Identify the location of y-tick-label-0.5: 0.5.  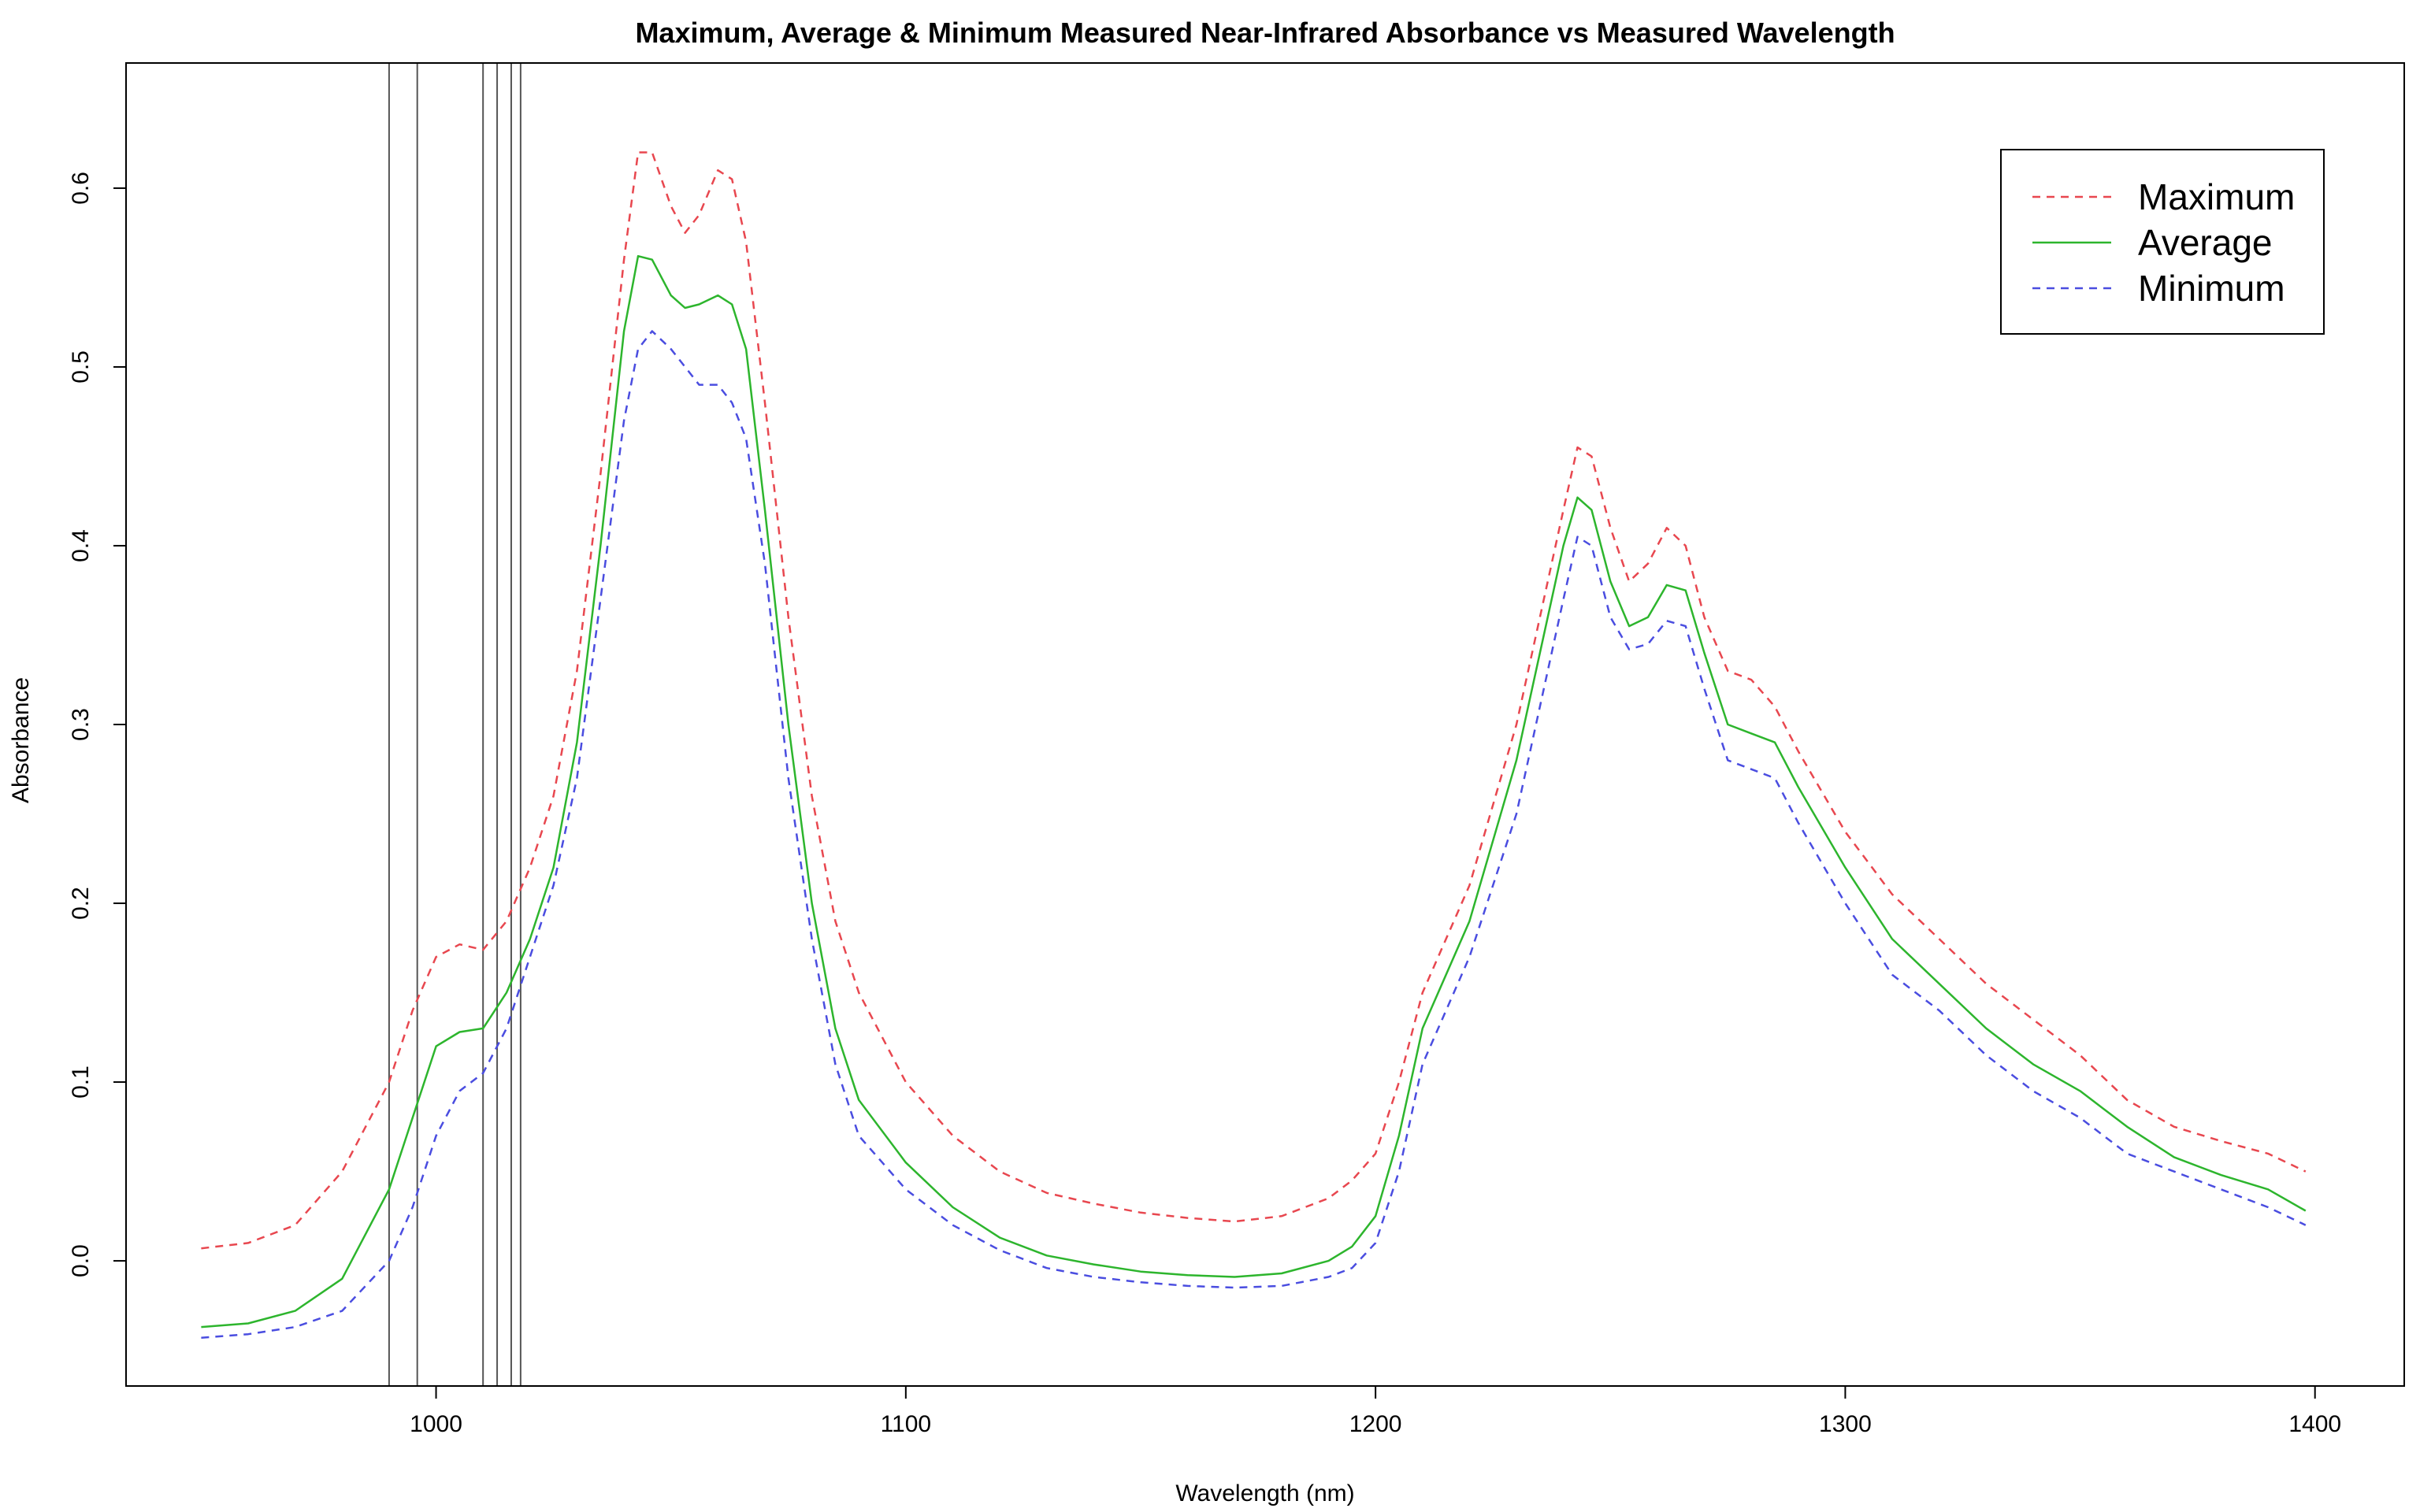
(81, 367).